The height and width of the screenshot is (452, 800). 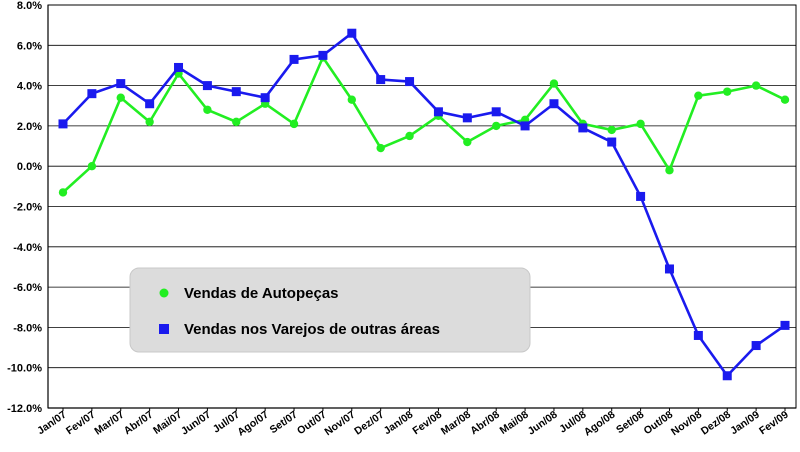 What do you see at coordinates (253, 424) in the screenshot?
I see `x-tick-label: Ago/07` at bounding box center [253, 424].